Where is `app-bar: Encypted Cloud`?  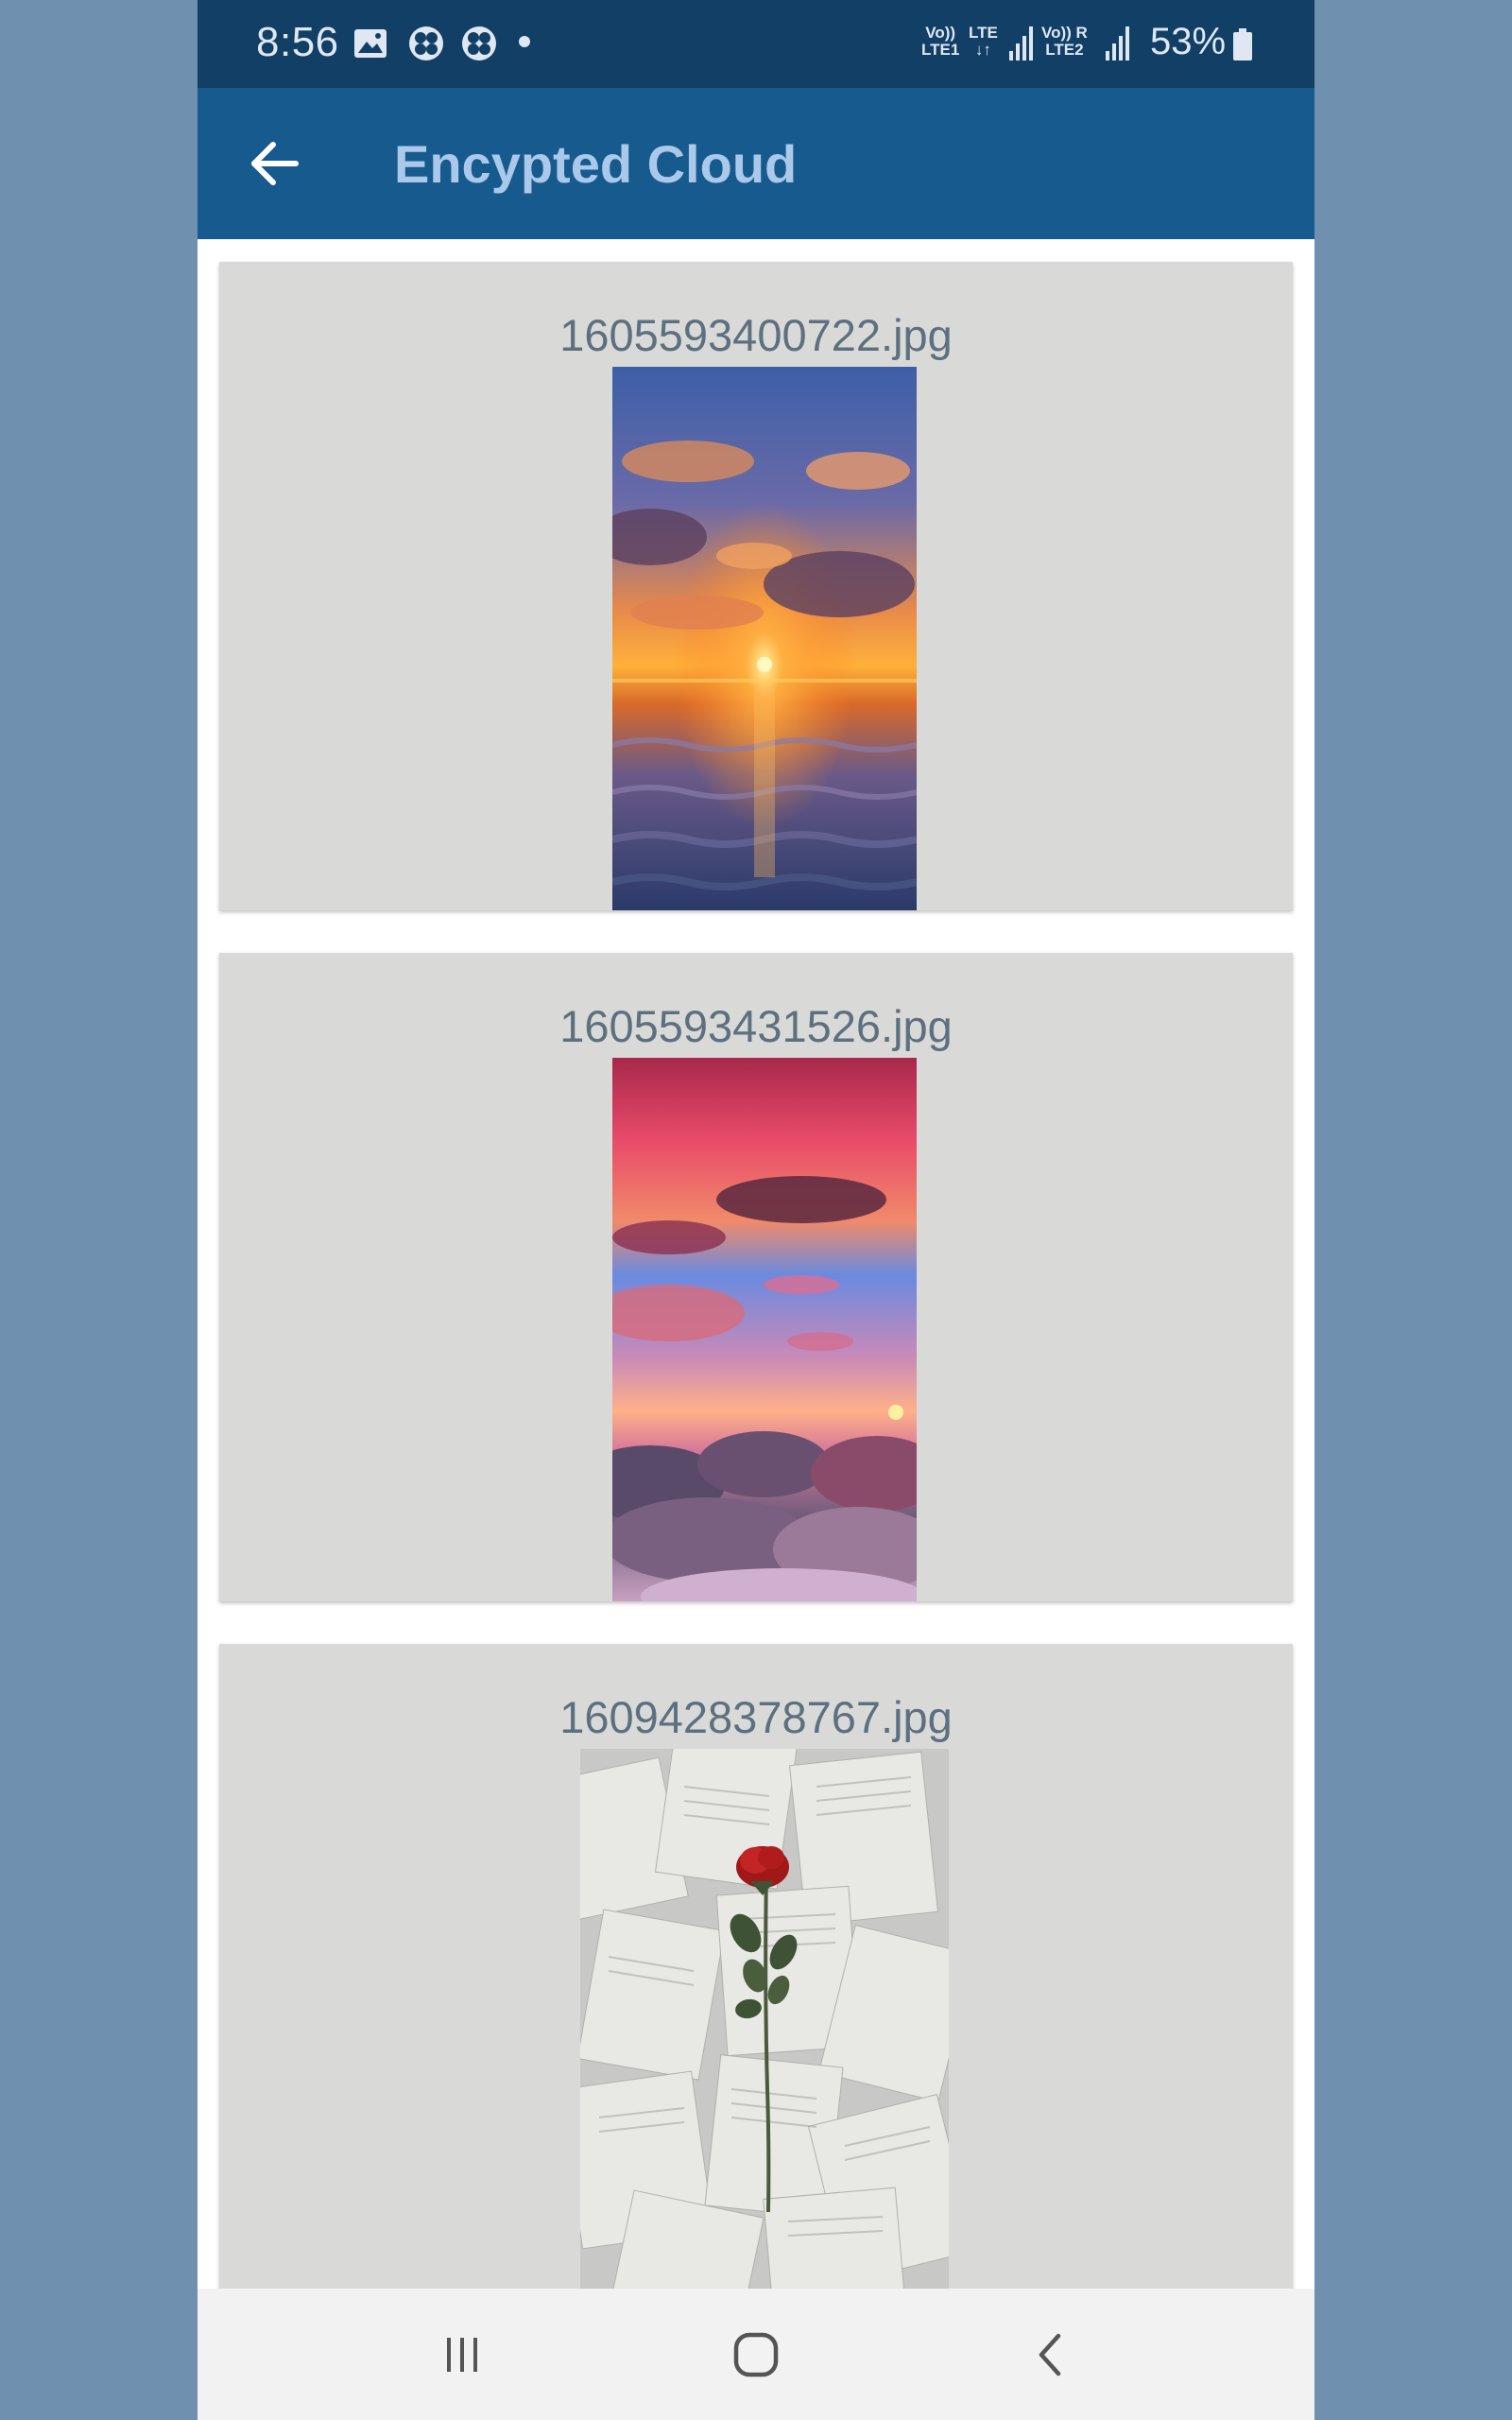
app-bar: Encypted Cloud is located at coordinates (756, 163).